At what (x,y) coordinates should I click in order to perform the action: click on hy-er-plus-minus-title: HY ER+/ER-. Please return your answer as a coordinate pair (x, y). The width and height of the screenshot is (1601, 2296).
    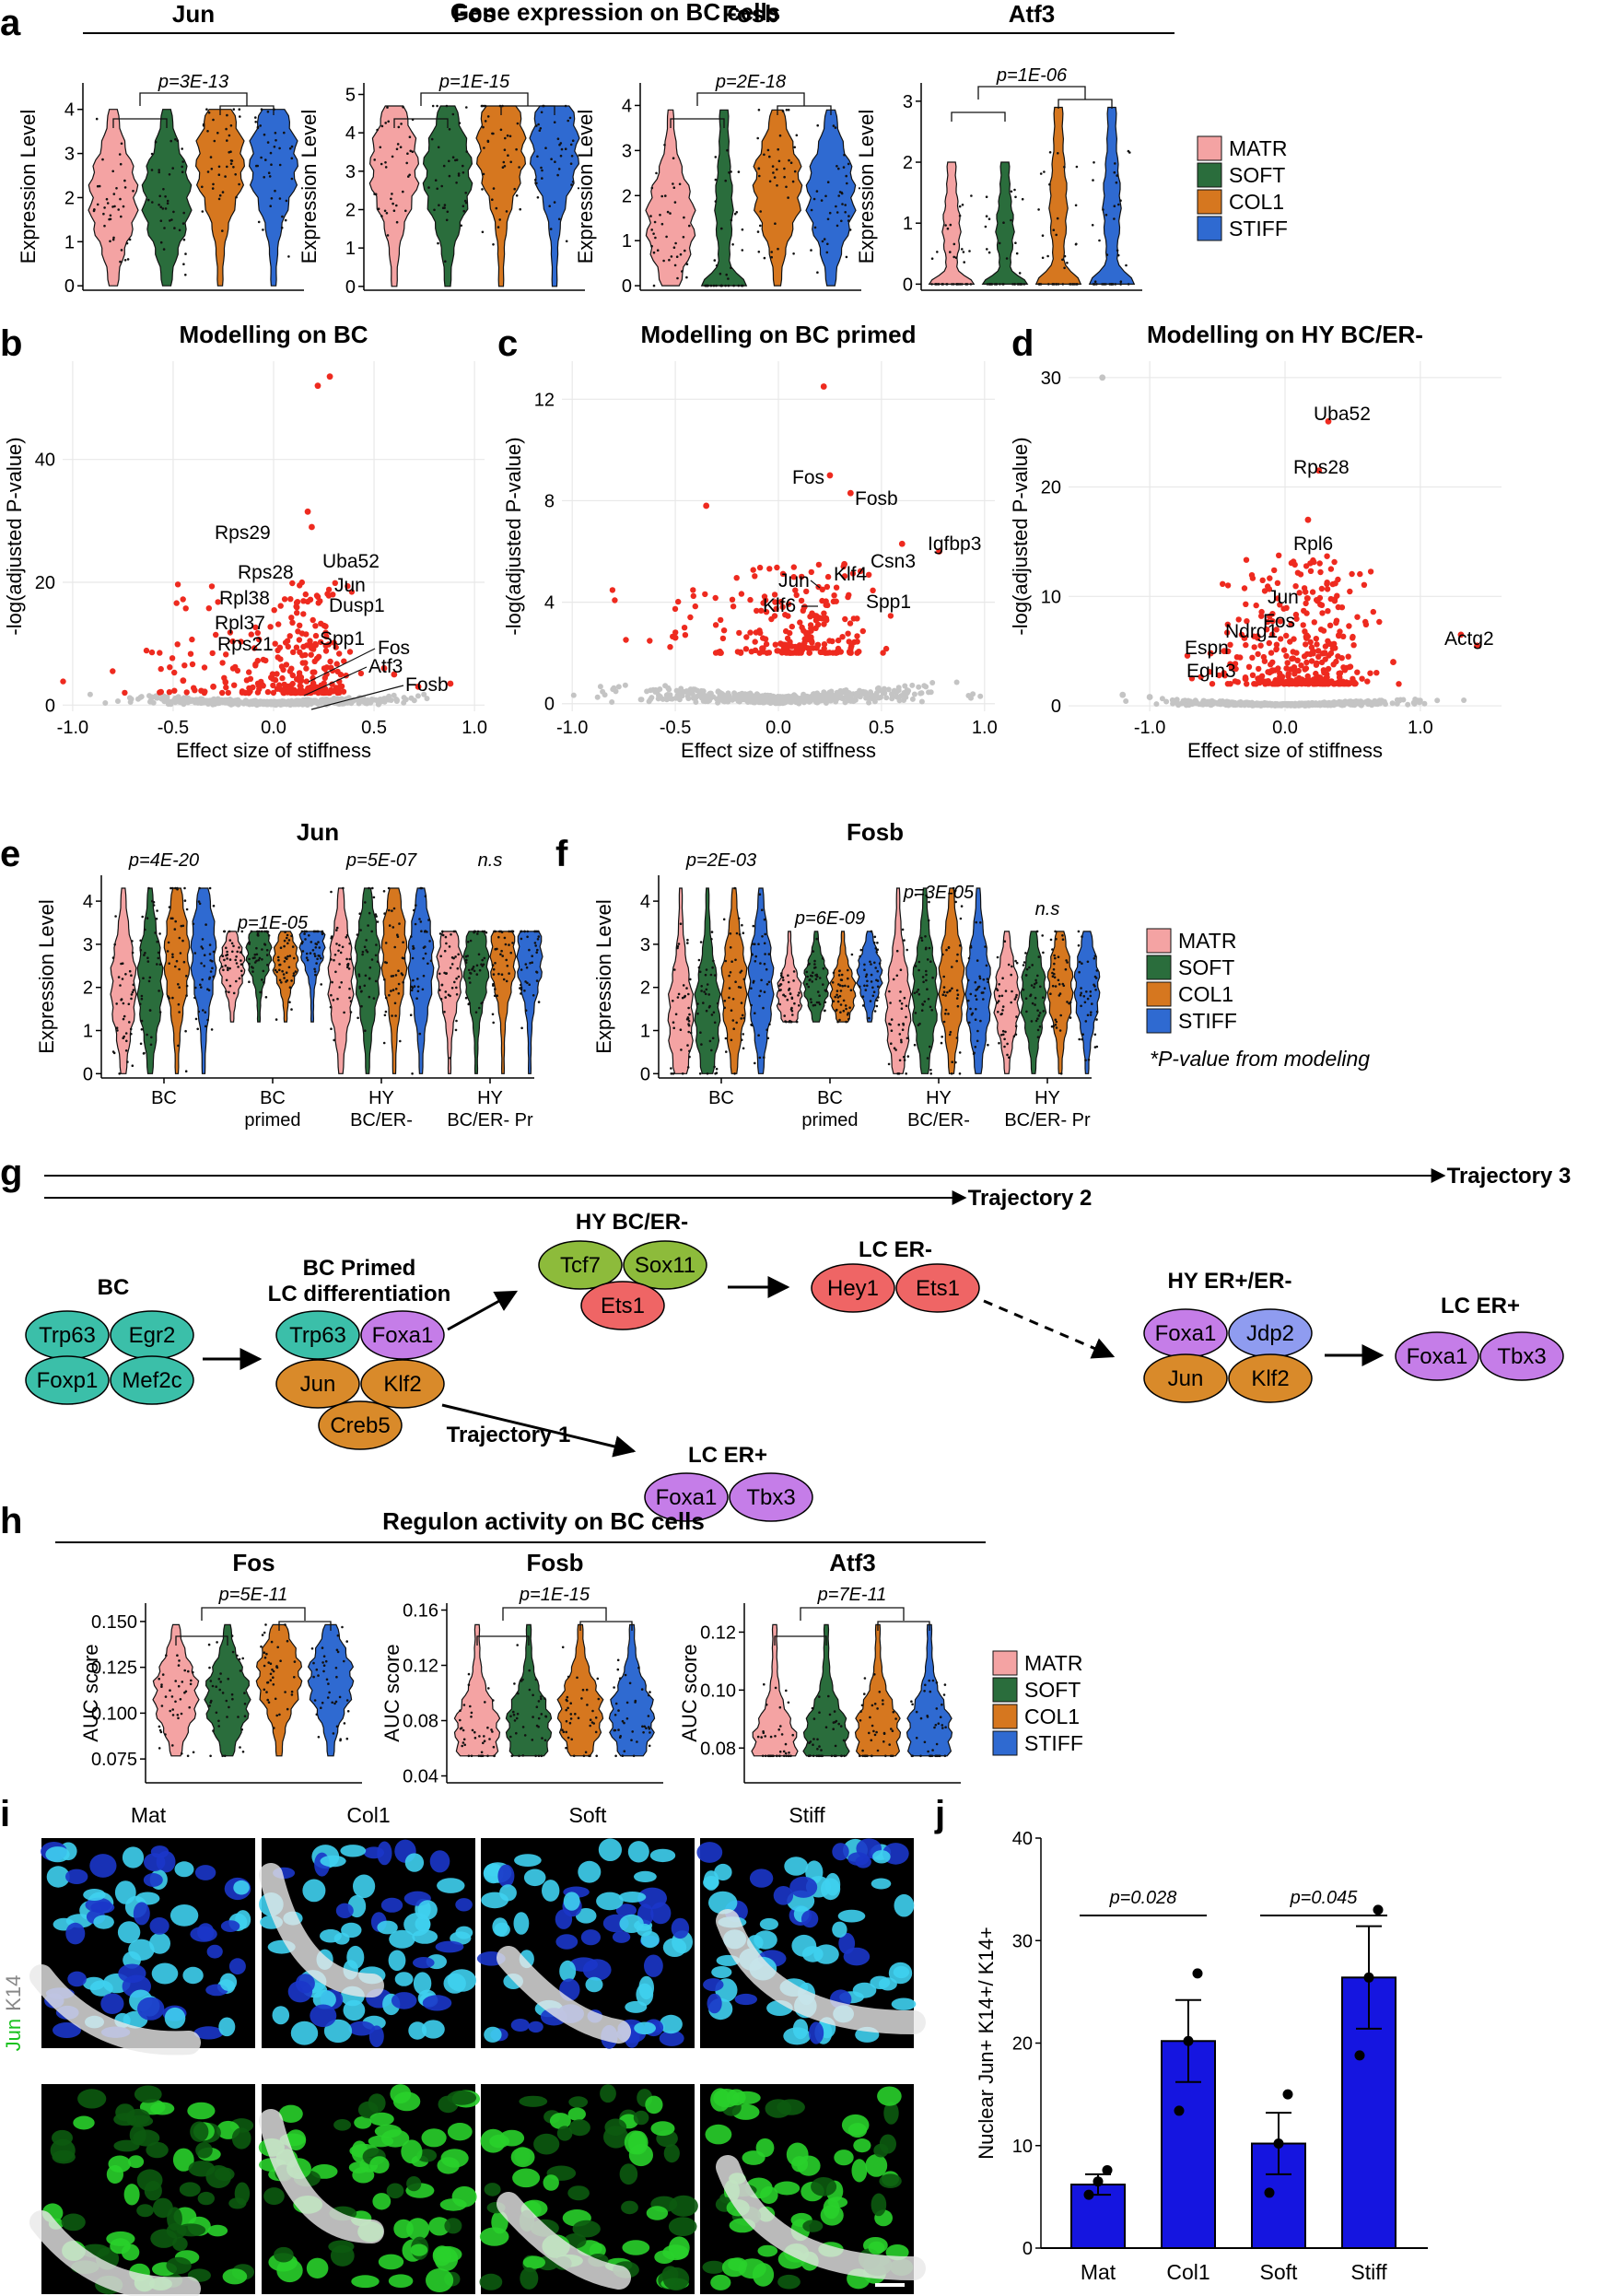
    Looking at the image, I should click on (1230, 1282).